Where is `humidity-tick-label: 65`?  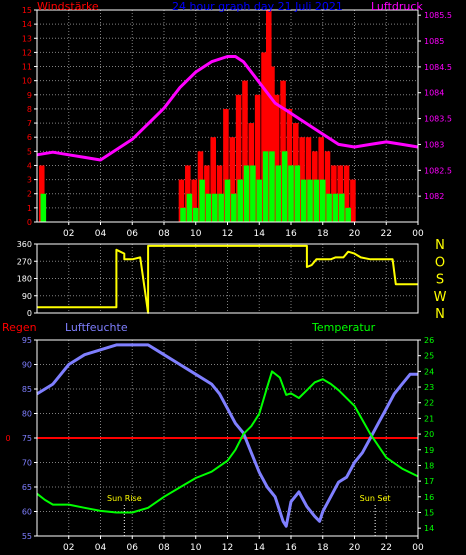 humidity-tick-label: 65 is located at coordinates (27, 487).